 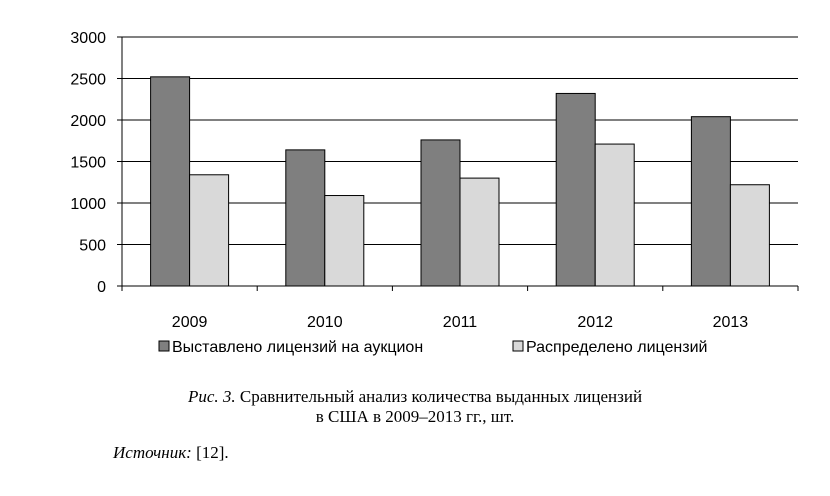 I want to click on bar-distributed-2012, so click(x=614, y=215).